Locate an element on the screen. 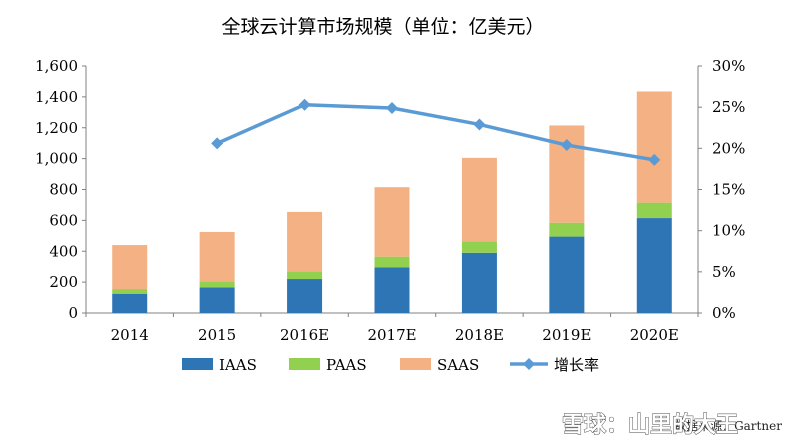 The image size is (800, 444). x-tick-label: 2020E is located at coordinates (654, 335).